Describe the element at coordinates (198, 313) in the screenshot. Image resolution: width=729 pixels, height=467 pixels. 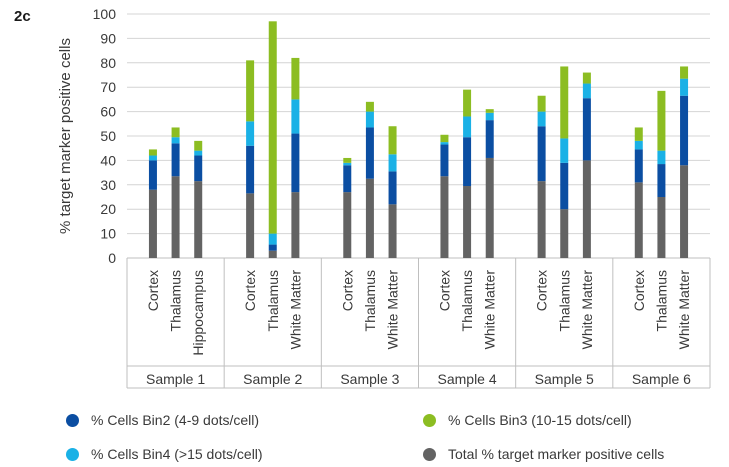
I see `category-label: Hippocampus` at that location.